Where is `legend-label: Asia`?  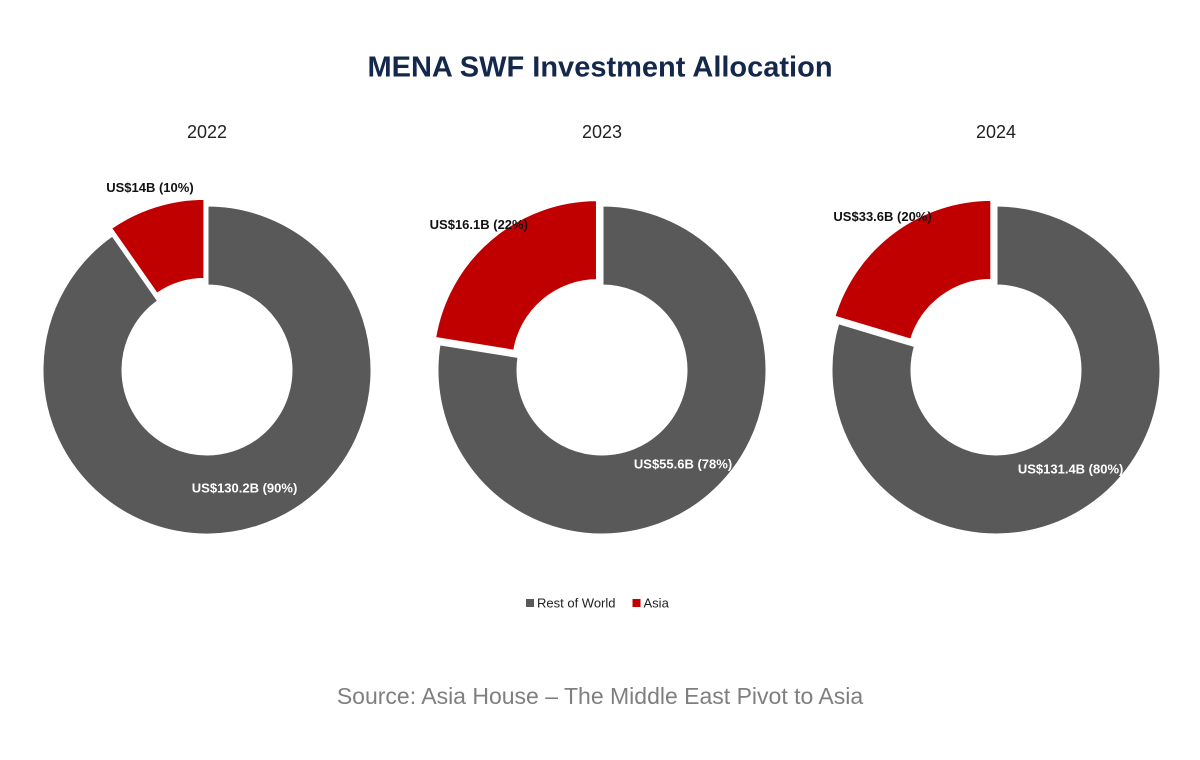 legend-label: Asia is located at coordinates (657, 602).